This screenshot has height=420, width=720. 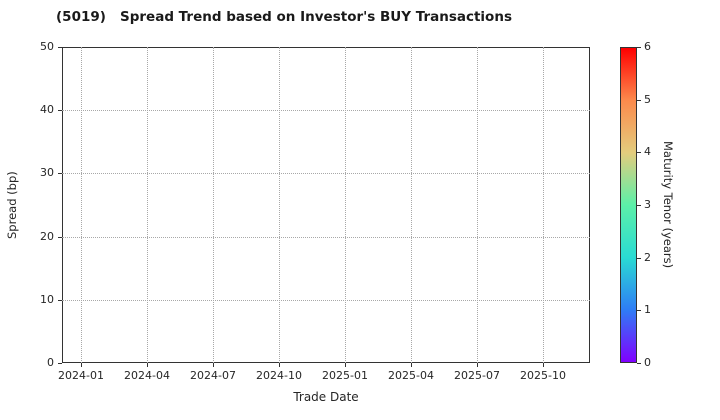 I want to click on y-axis-label: Spread (bp), so click(x=12, y=205).